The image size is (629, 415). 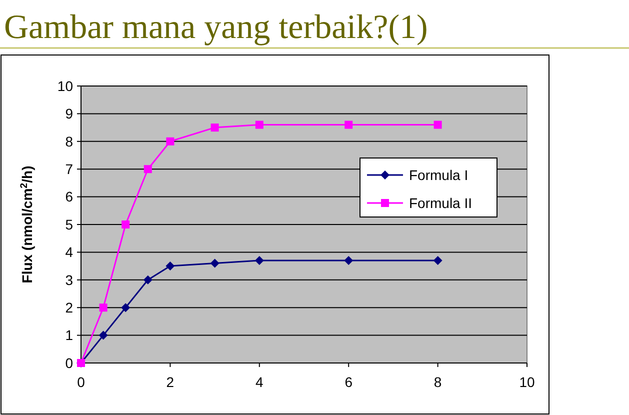 What do you see at coordinates (69, 252) in the screenshot?
I see `y-tick-label: 4` at bounding box center [69, 252].